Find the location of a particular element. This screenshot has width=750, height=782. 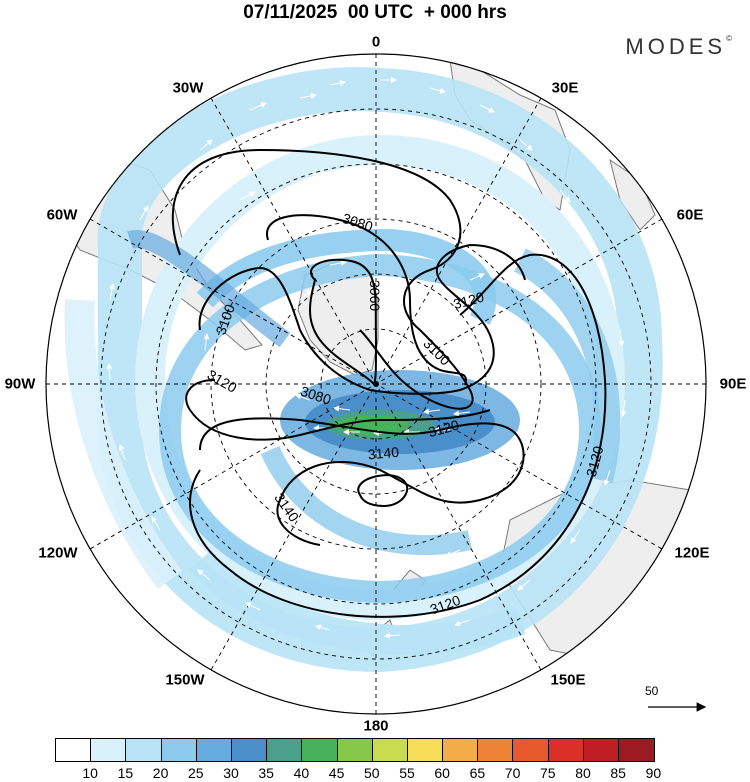

colorbar-tick-label: 10 is located at coordinates (90, 773).